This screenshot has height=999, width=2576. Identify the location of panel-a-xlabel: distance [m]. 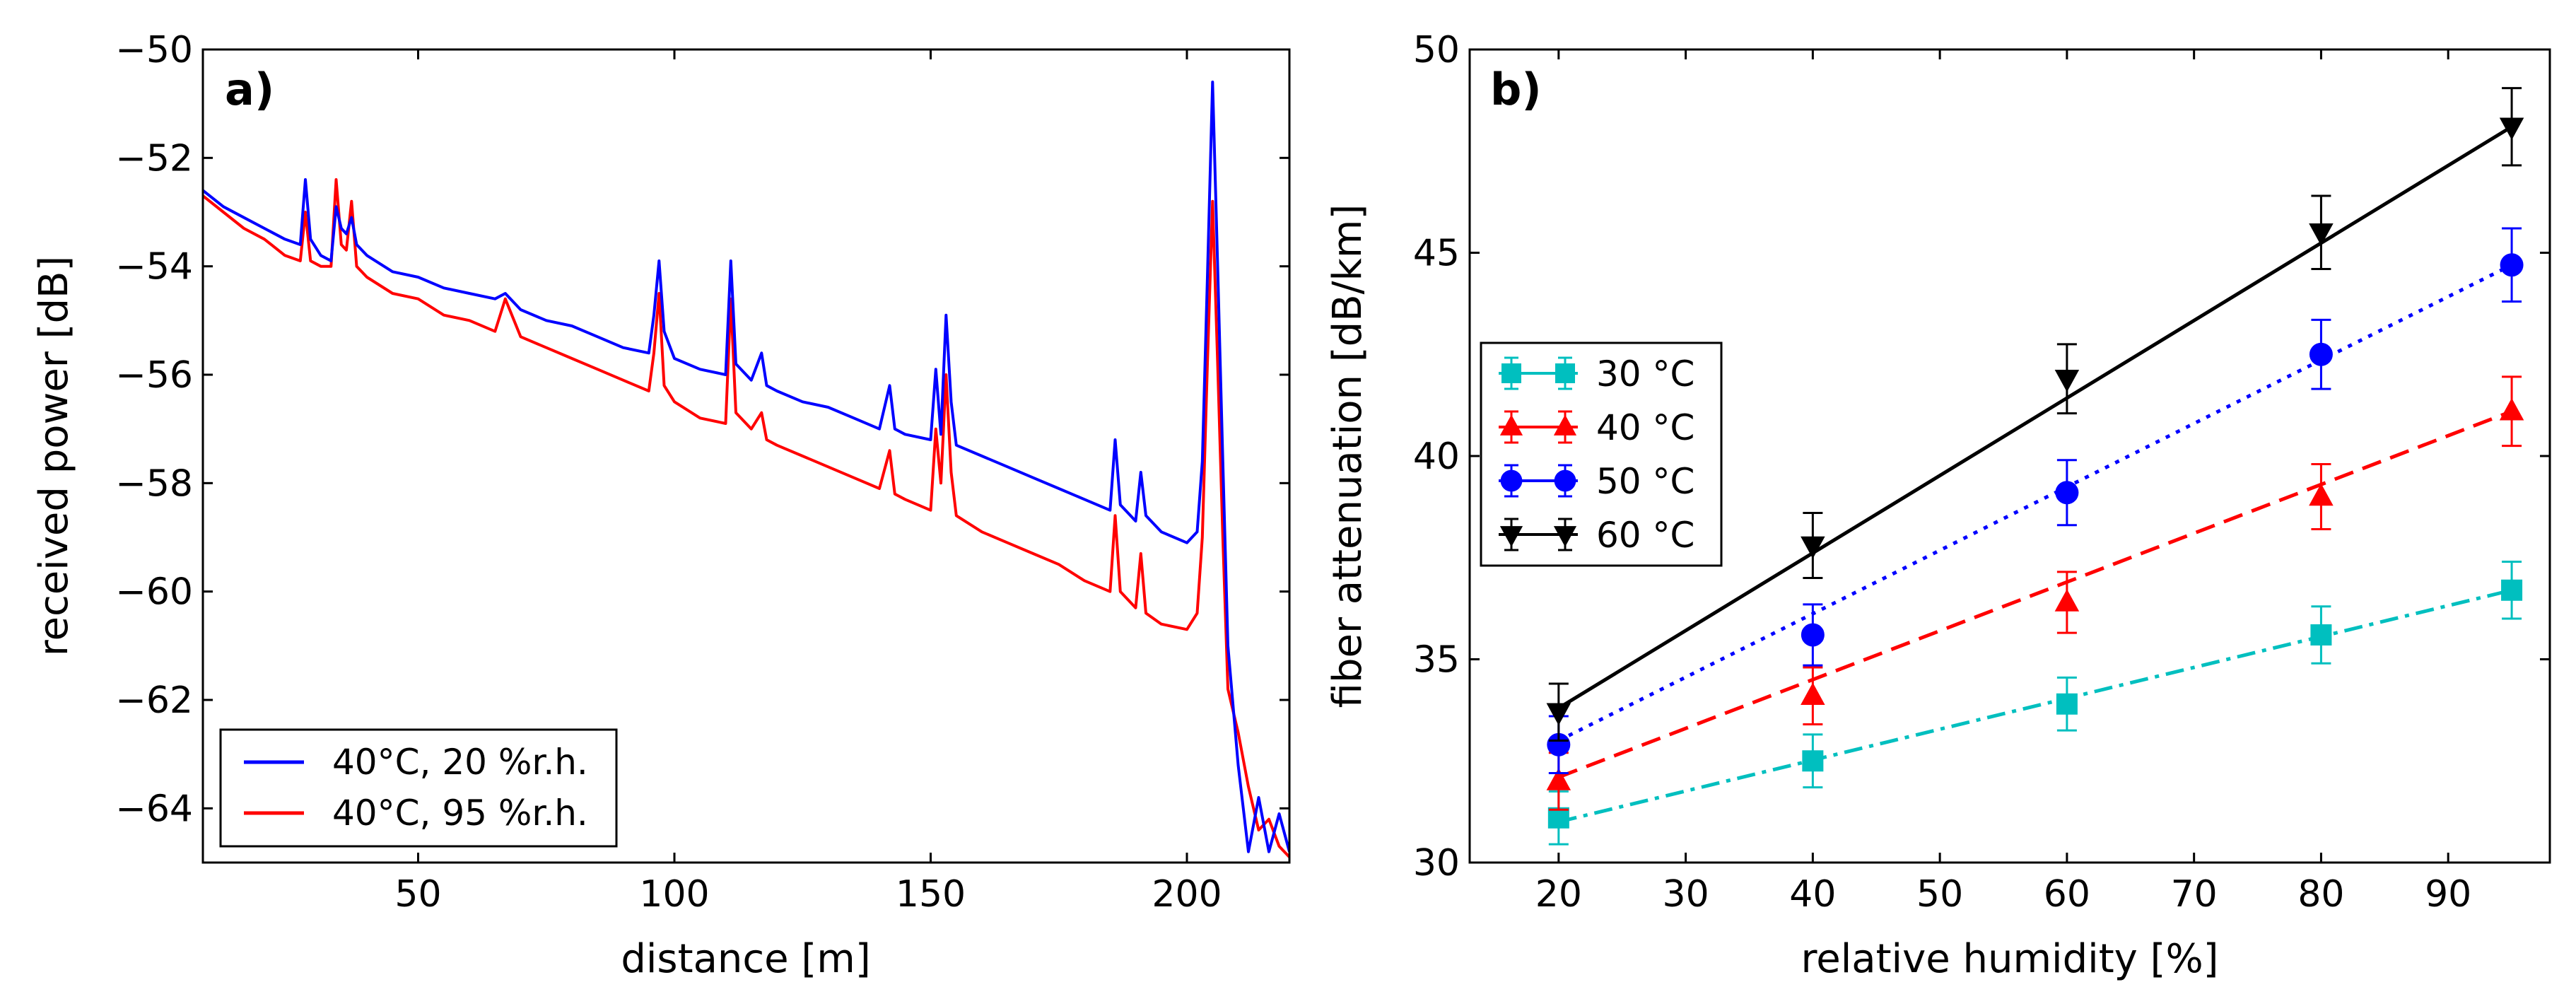
(746, 959).